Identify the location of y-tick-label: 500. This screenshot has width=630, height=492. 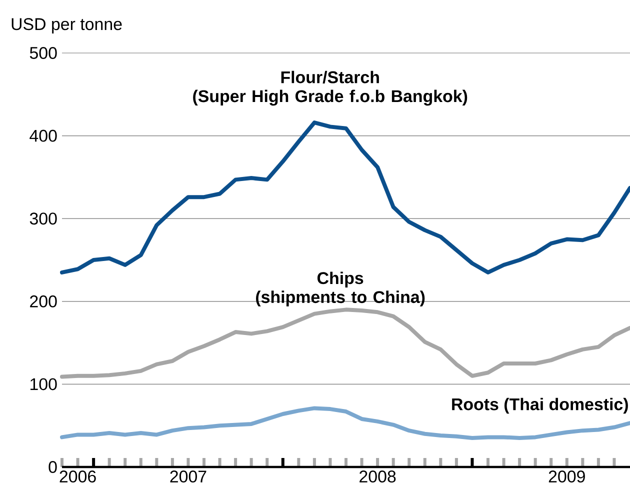
(43, 53).